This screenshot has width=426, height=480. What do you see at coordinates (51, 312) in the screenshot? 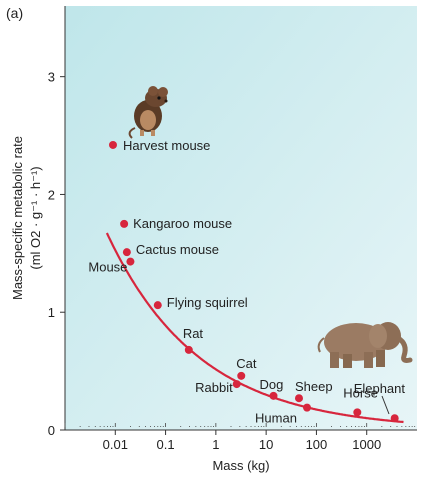
I see `y-tick-label: 1` at bounding box center [51, 312].